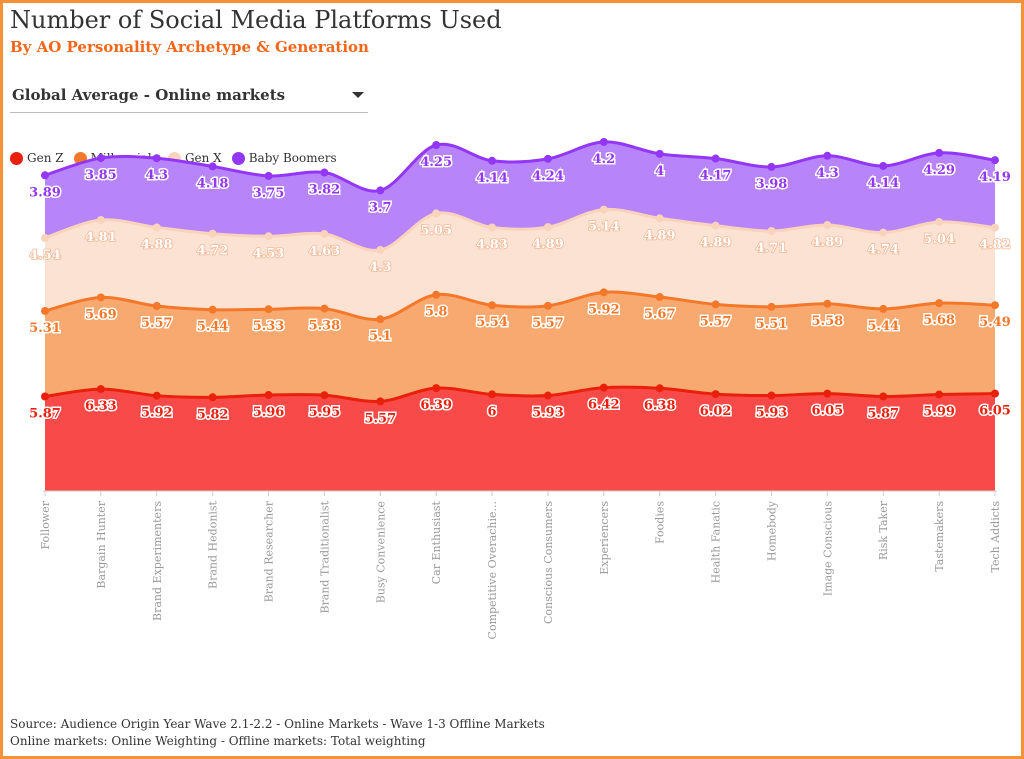 The height and width of the screenshot is (759, 1024). What do you see at coordinates (101, 237) in the screenshot?
I see `data-label-gen-x-bargain-hunter: 4.81` at bounding box center [101, 237].